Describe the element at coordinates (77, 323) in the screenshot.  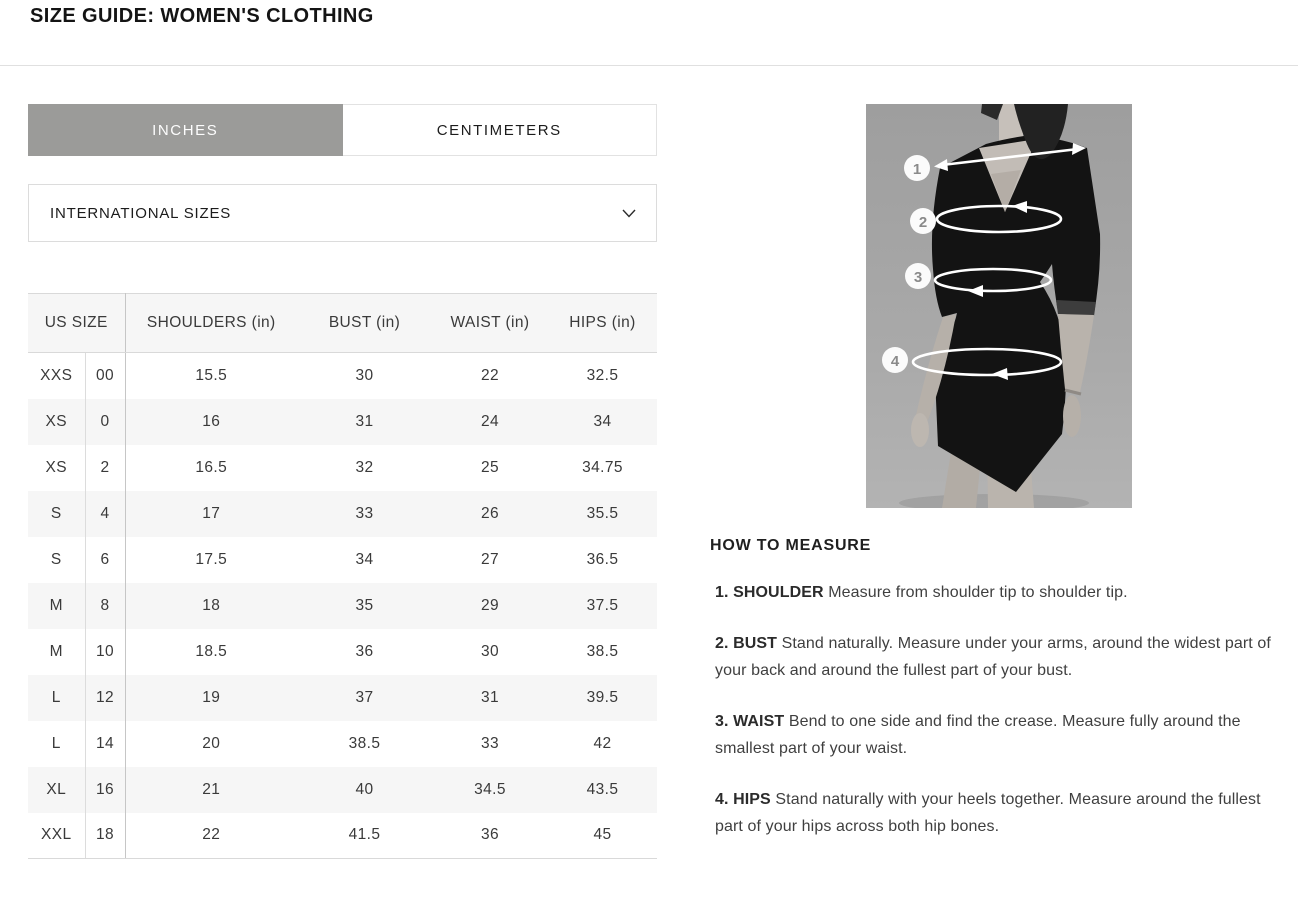
I see `col-header-us-size: US SIZE` at that location.